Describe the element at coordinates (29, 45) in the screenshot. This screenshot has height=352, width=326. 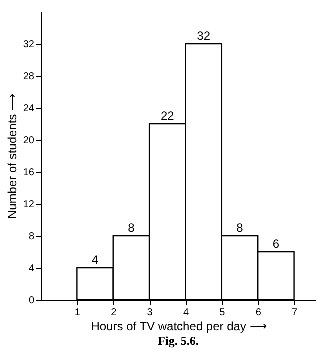
I see `y-tick-label: 32` at that location.